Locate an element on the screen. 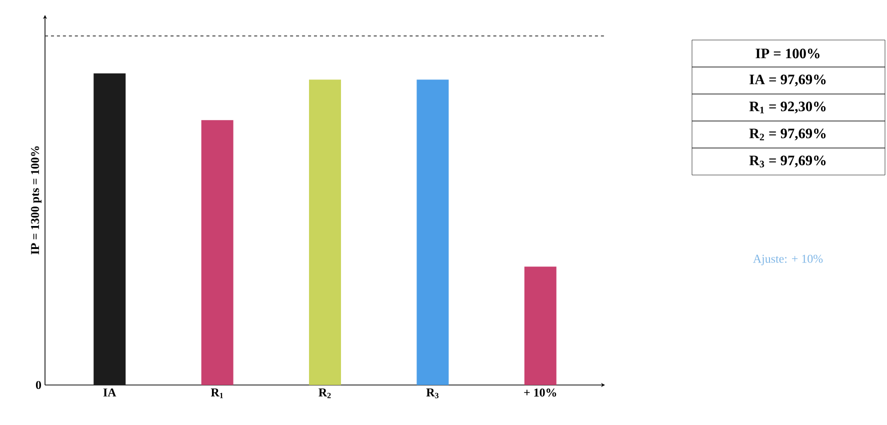 This screenshot has width=887, height=425. y-axis-title: IP = 1300 pts = 100% is located at coordinates (36, 200).